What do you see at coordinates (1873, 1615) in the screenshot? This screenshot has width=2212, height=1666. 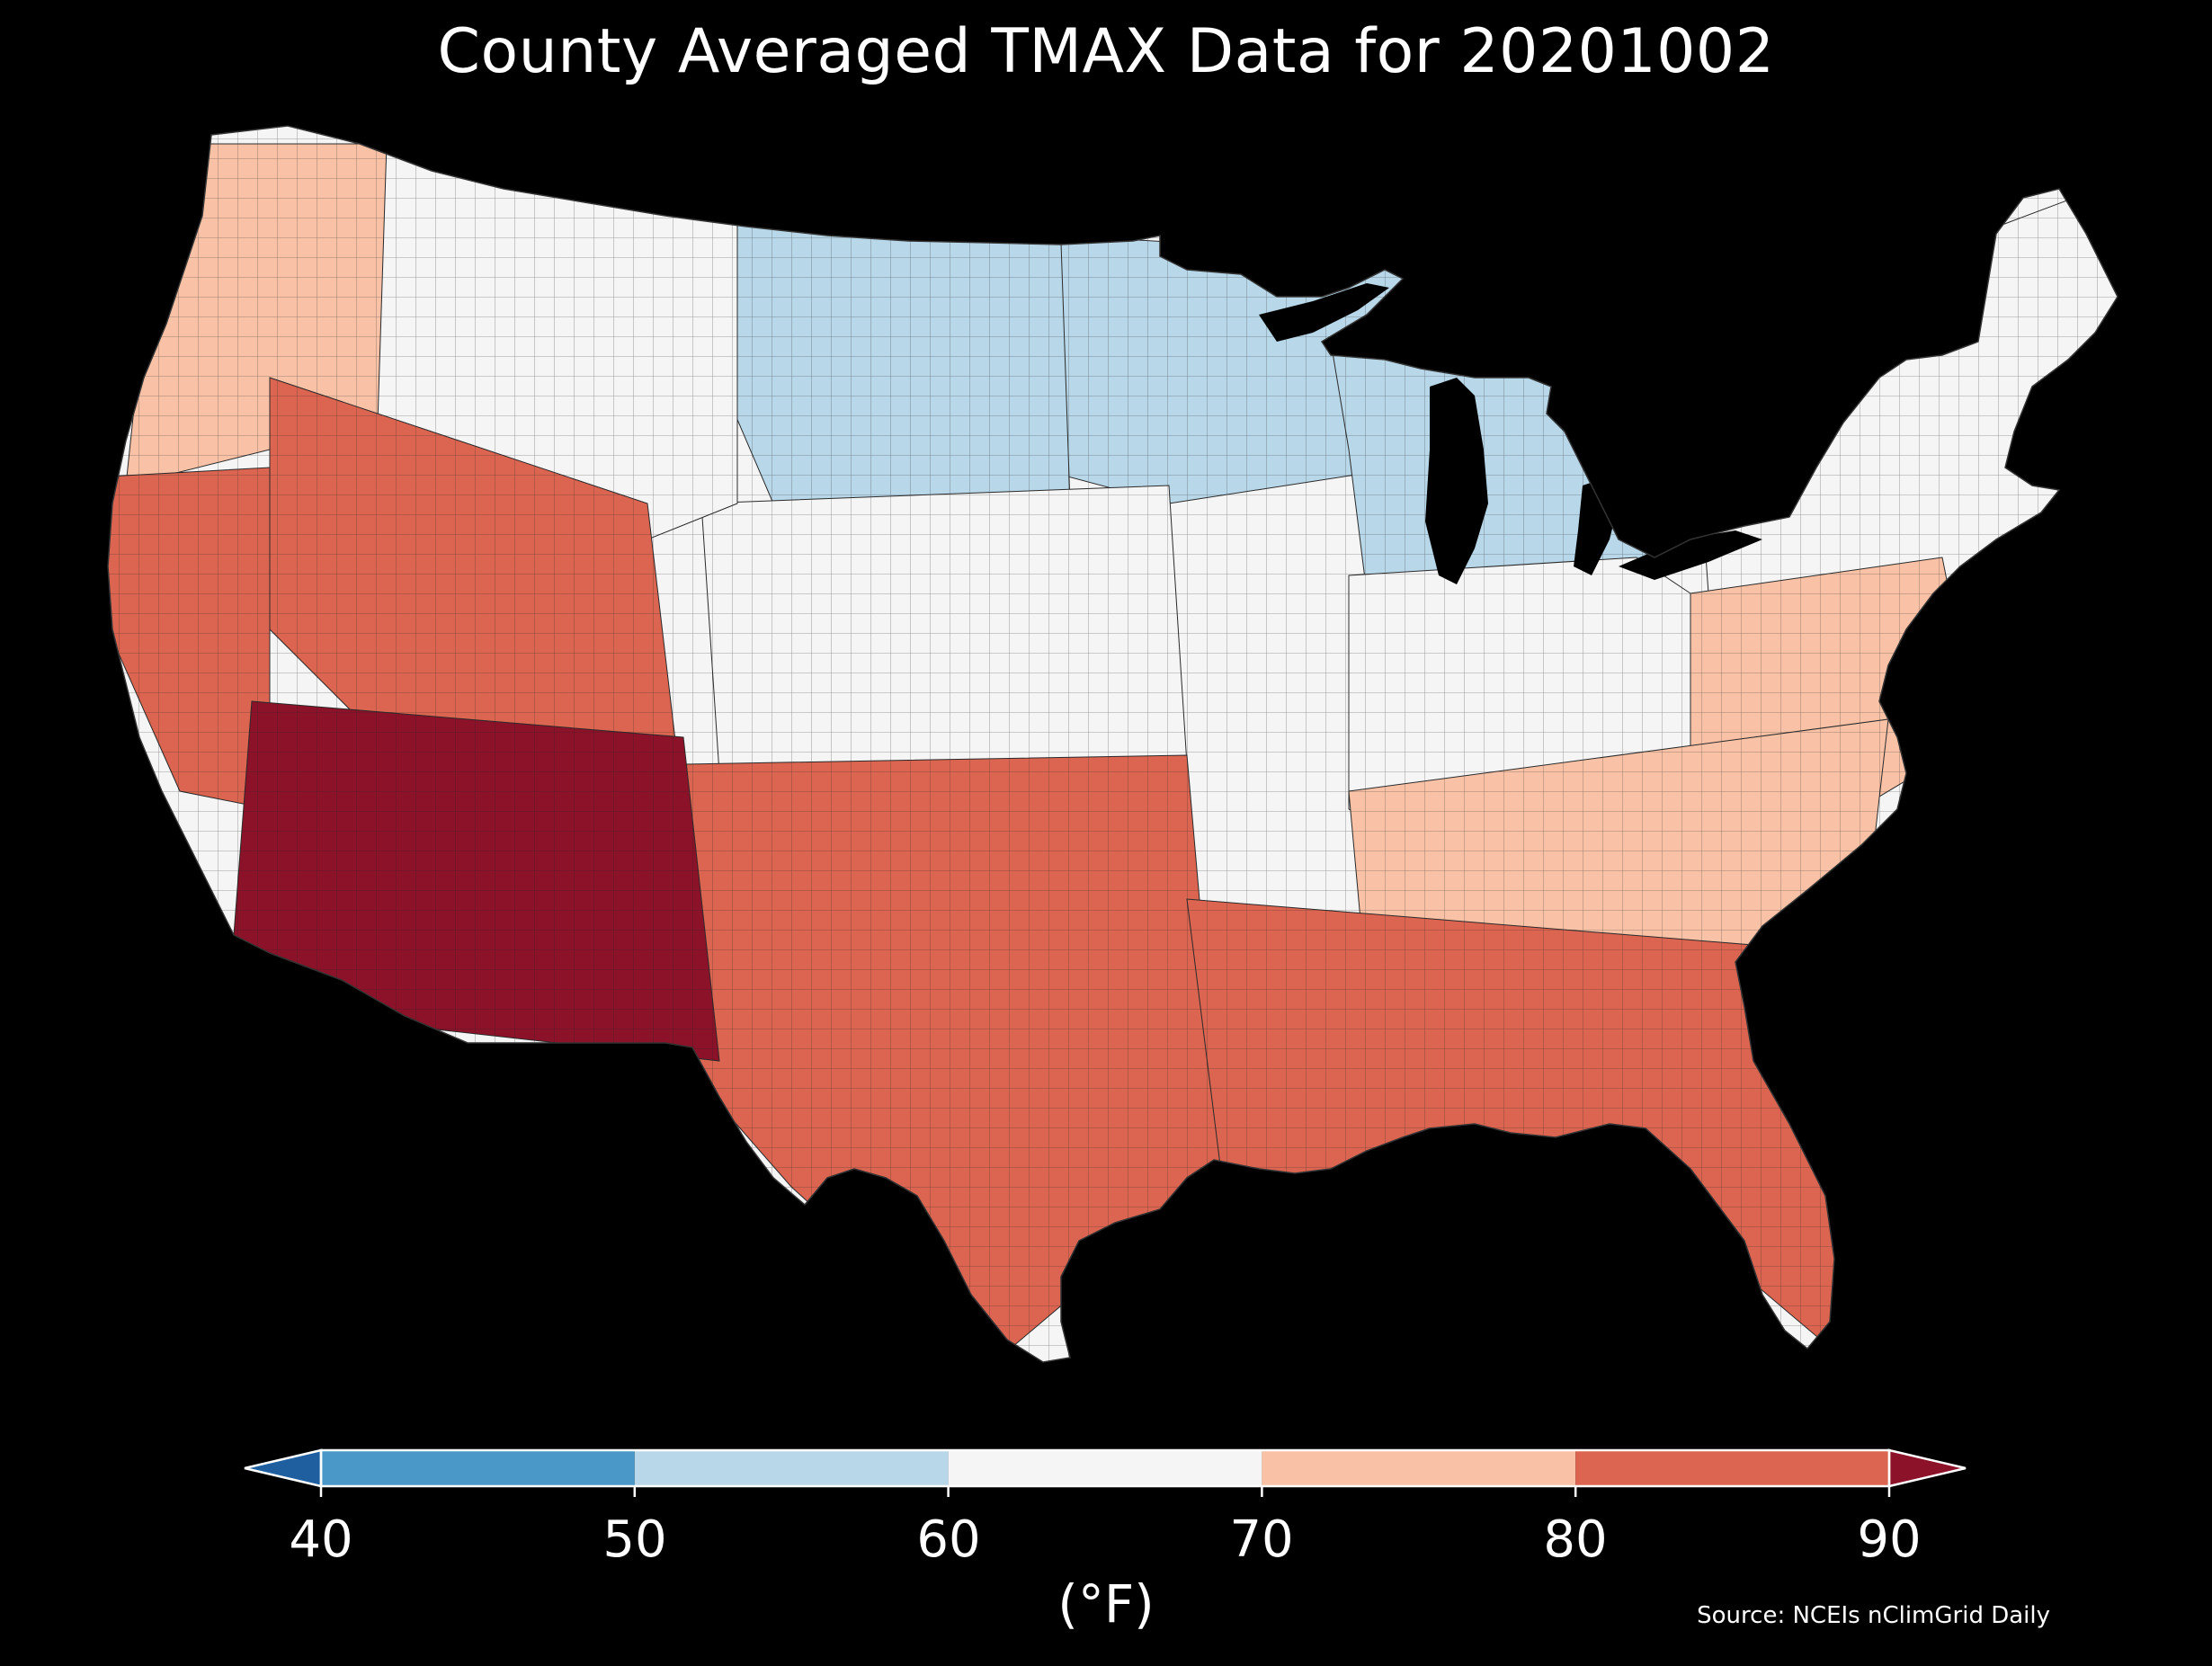 I see `source-credit: Source: NCEIs nClimGrid Daily` at bounding box center [1873, 1615].